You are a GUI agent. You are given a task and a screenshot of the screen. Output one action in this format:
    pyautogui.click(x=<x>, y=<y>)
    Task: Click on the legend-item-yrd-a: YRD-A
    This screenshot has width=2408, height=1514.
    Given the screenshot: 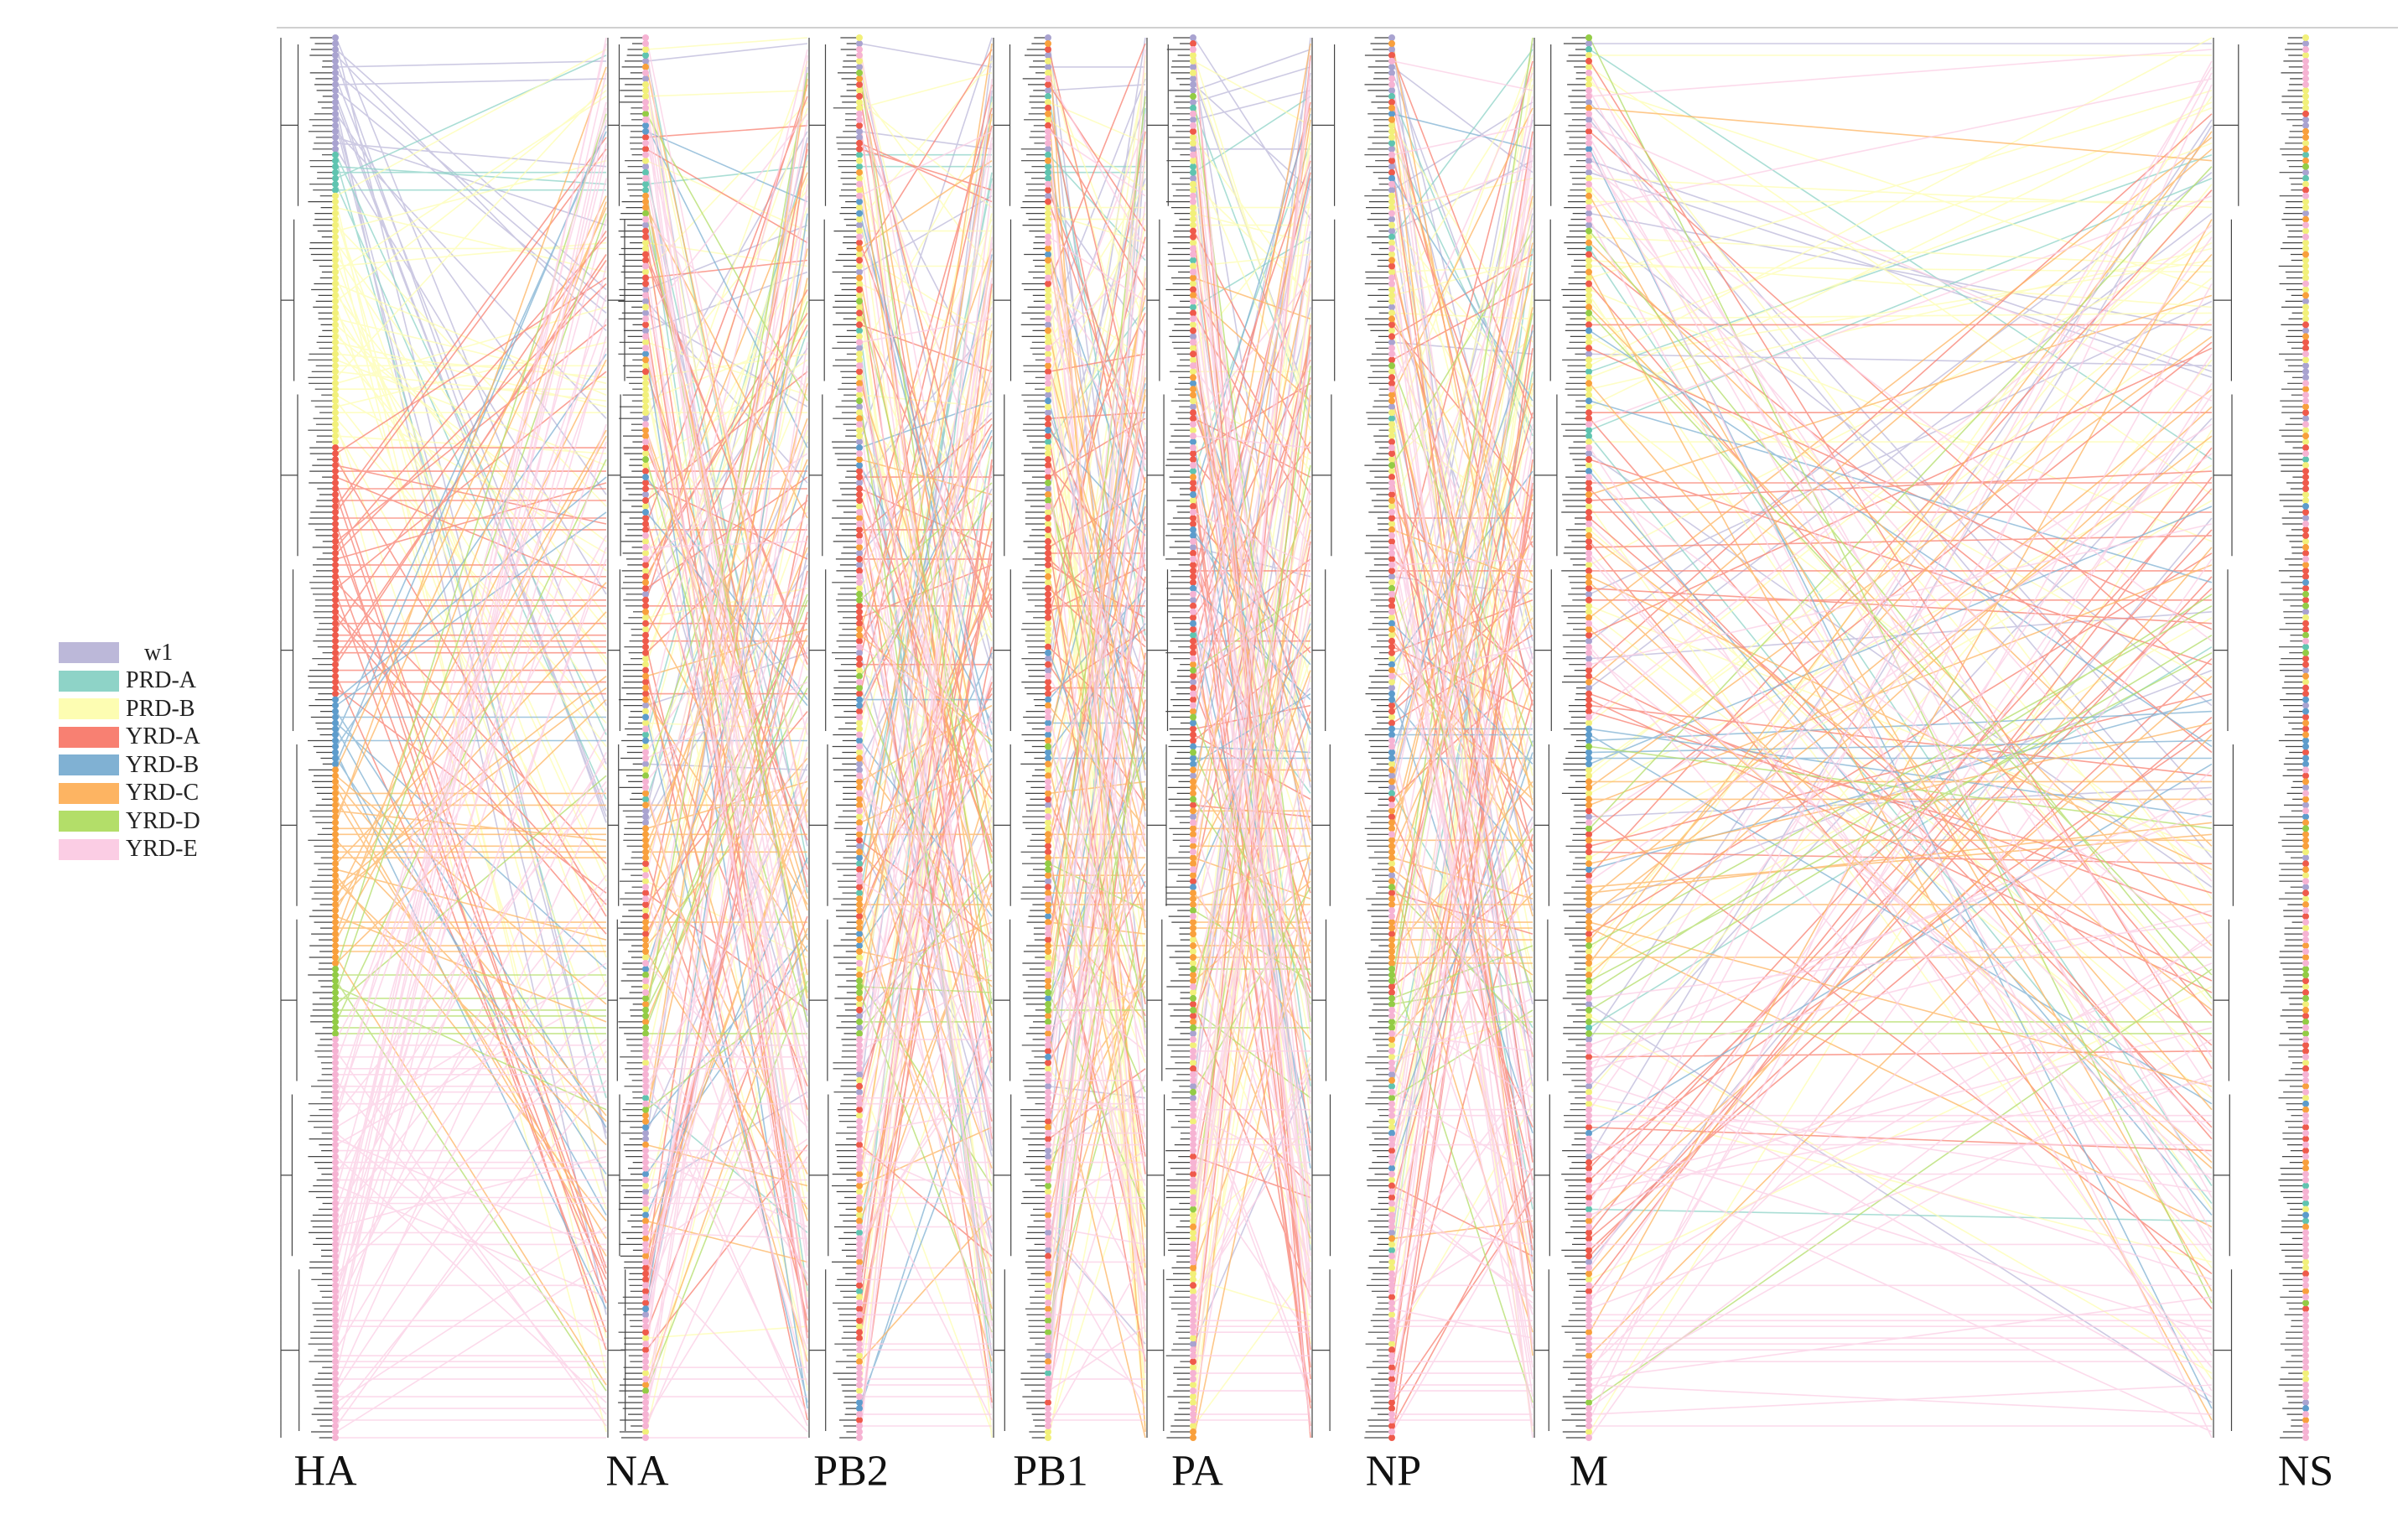 What is the action you would take?
    pyautogui.click(x=155, y=737)
    